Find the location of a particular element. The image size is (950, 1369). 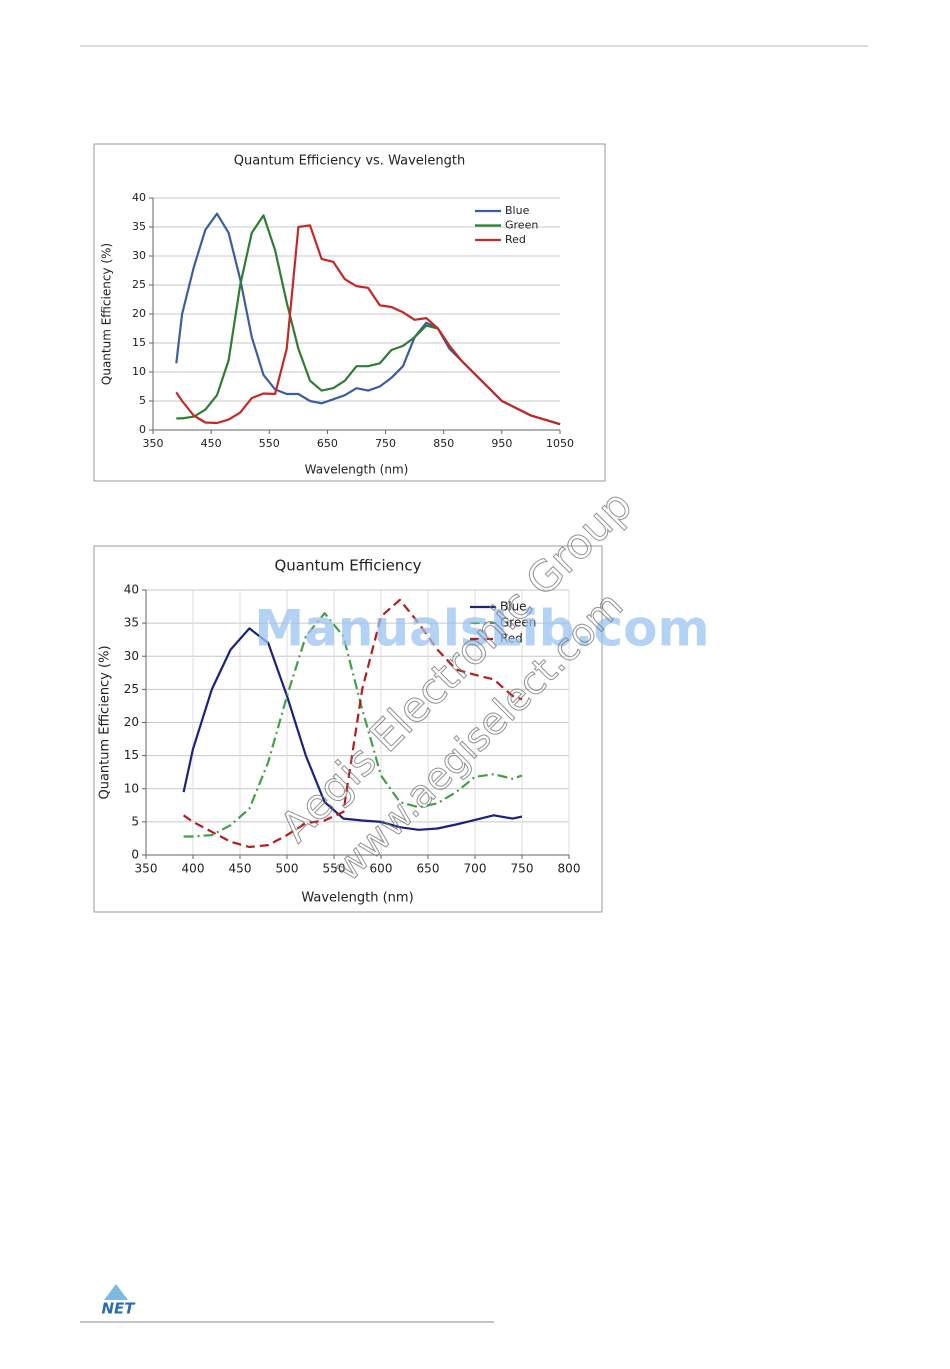

x-tick-label: 1050 is located at coordinates (560, 443).